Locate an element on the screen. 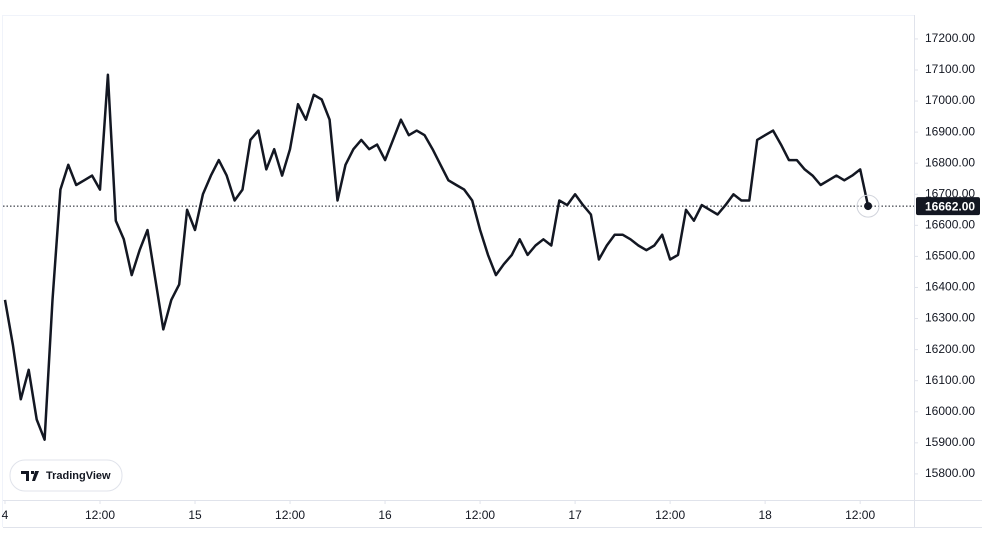 The width and height of the screenshot is (982, 545). y-tick-label: 16200.00 is located at coordinates (950, 349).